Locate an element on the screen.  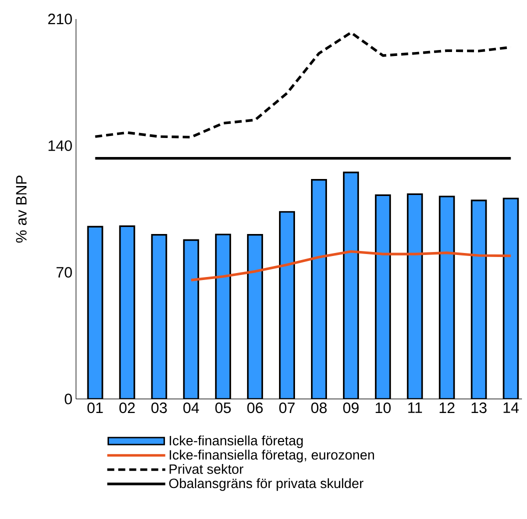
y-tick-label: 0 is located at coordinates (68, 399).